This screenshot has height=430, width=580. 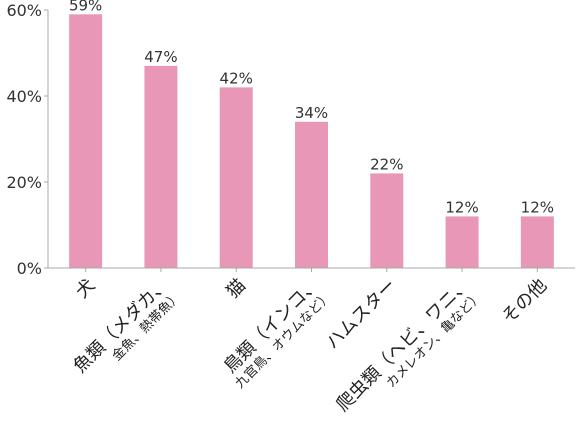 I want to click on x-tick-label: 猫, so click(x=236, y=289).